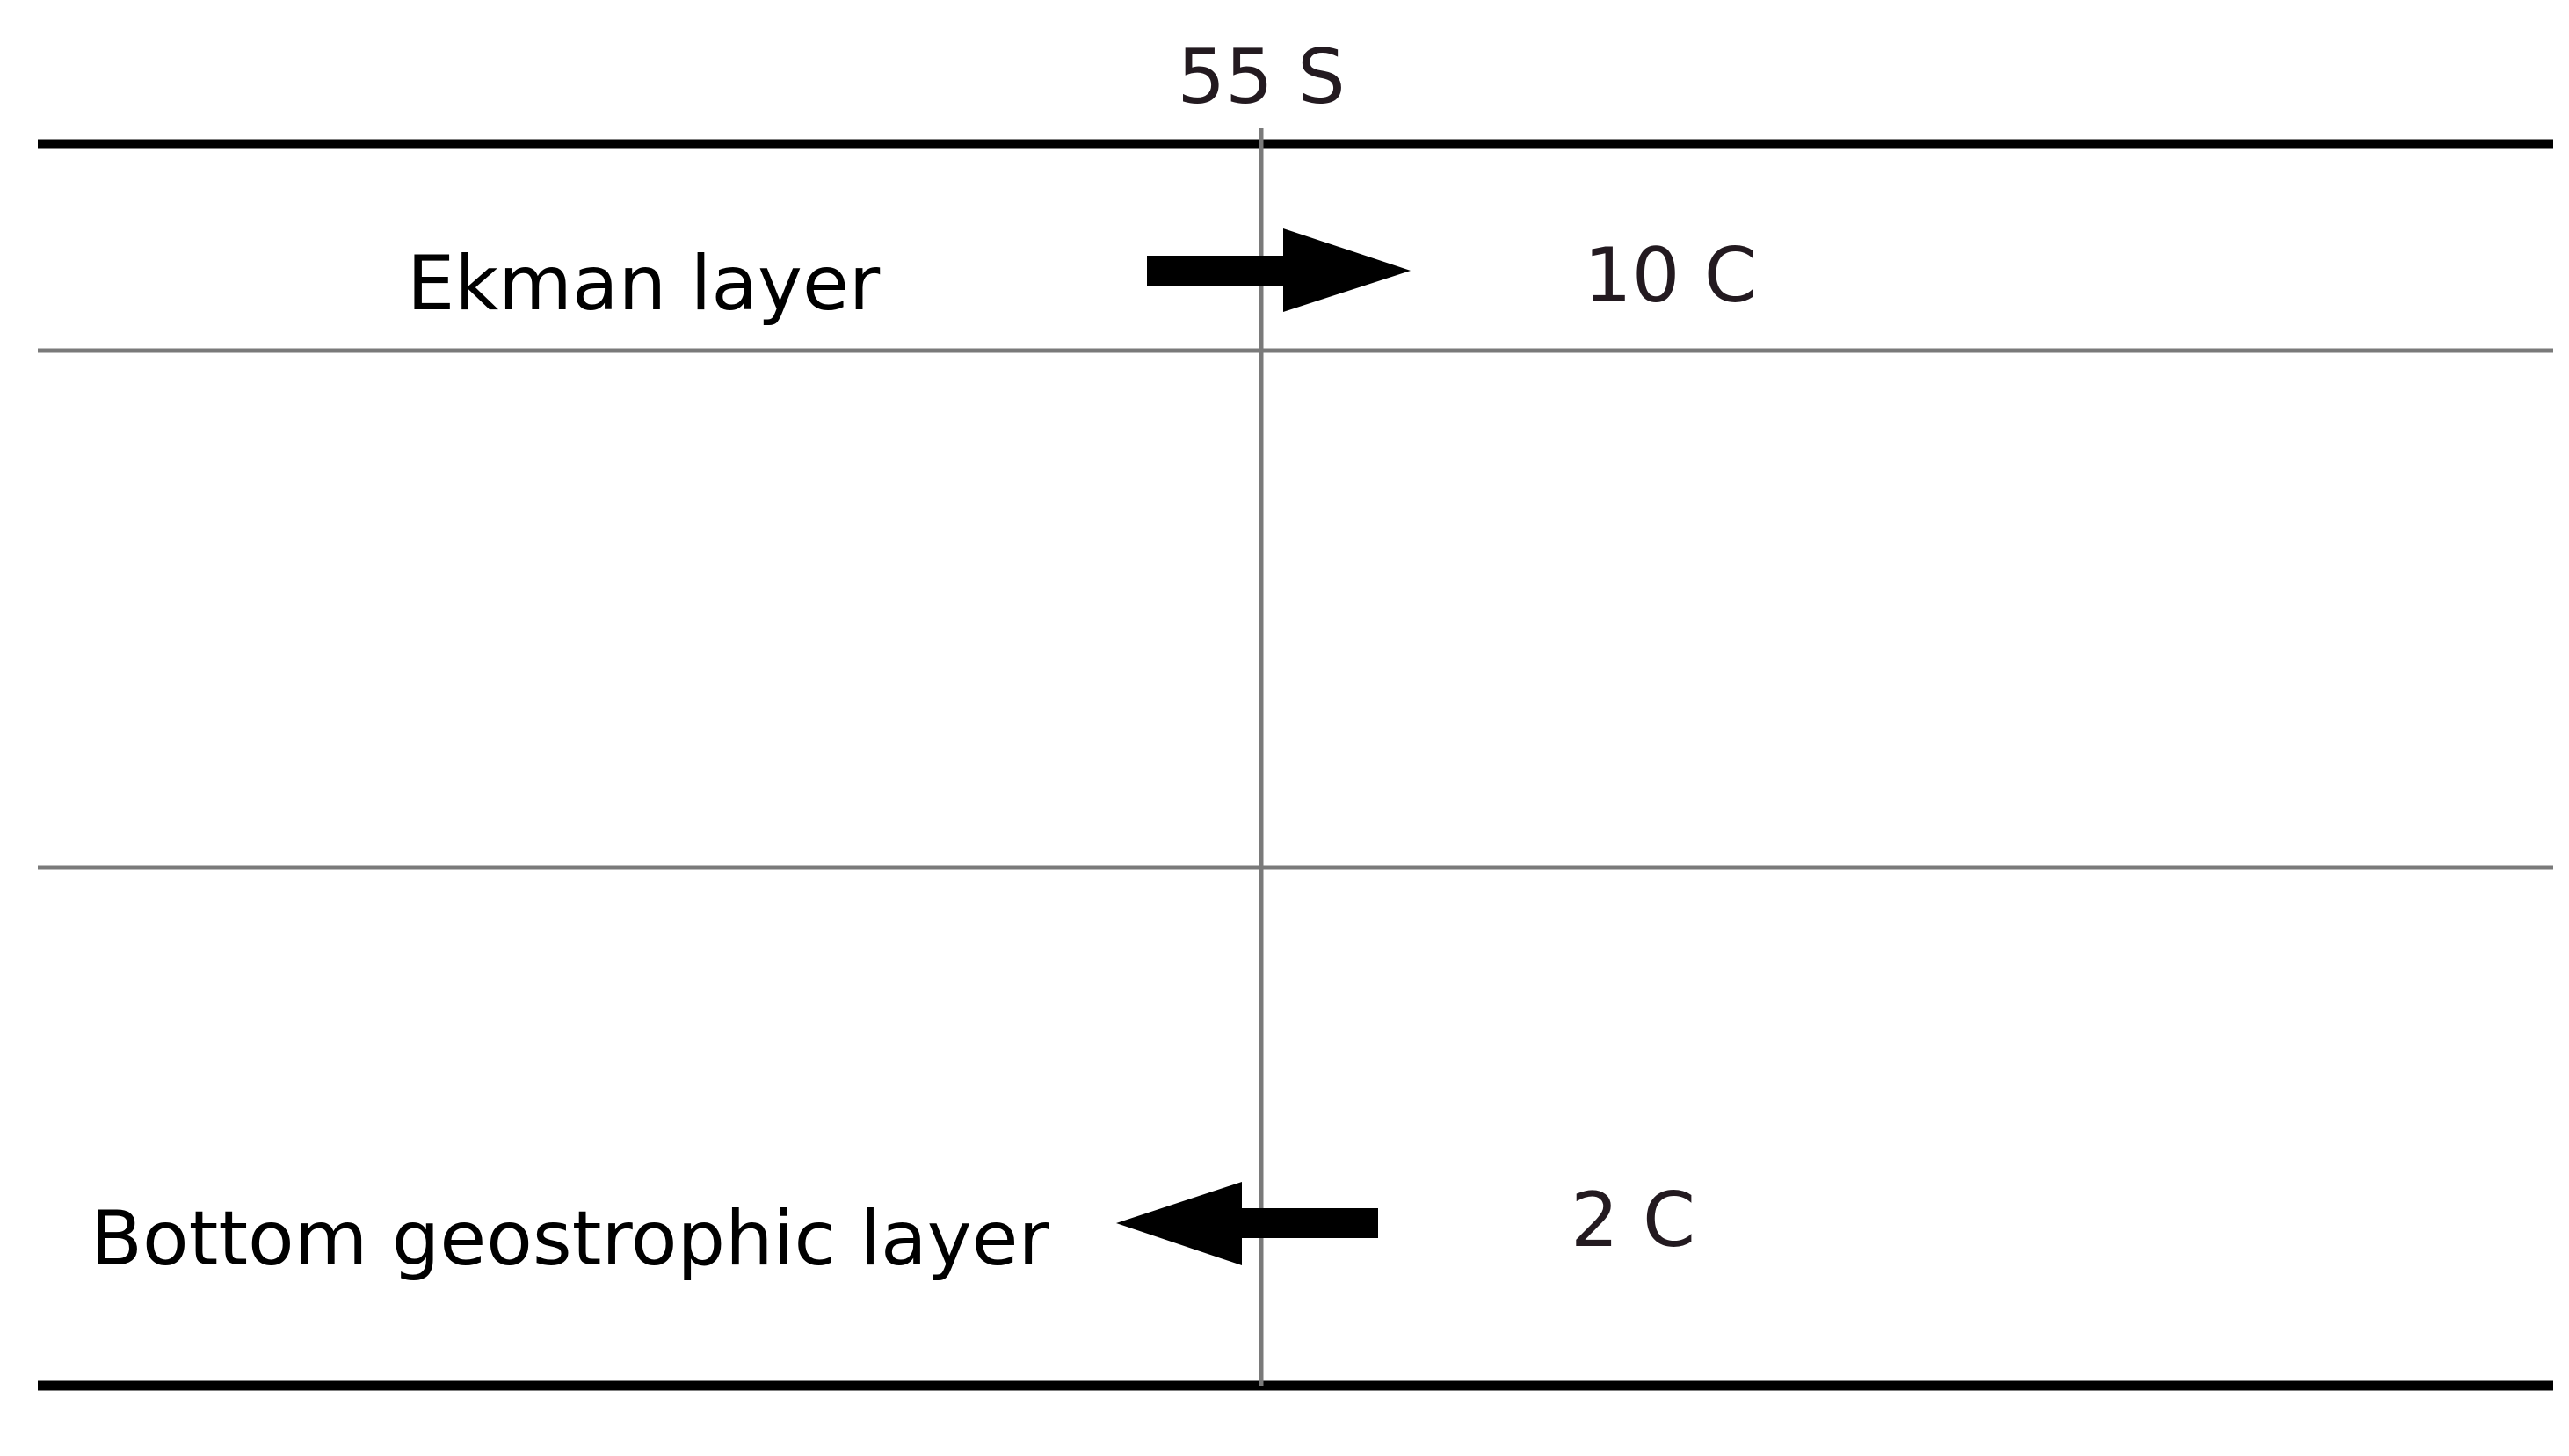 This screenshot has height=1456, width=2569. Describe the element at coordinates (1671, 276) in the screenshot. I see `ekman-temperature-label: 10 C` at that location.